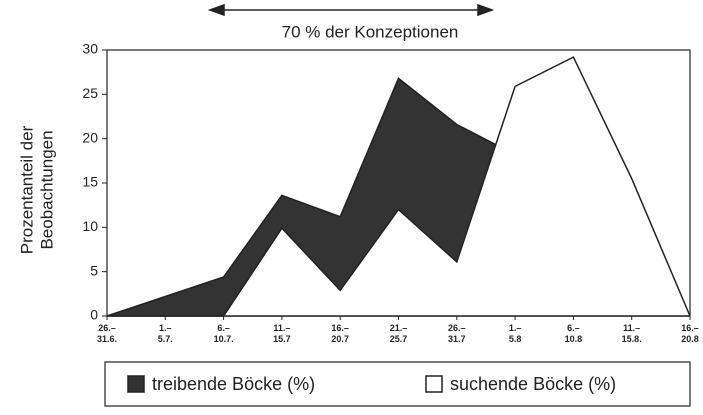 The width and height of the screenshot is (703, 415). Describe the element at coordinates (457, 339) in the screenshot. I see `x-tick-label-line: 31.7` at that location.